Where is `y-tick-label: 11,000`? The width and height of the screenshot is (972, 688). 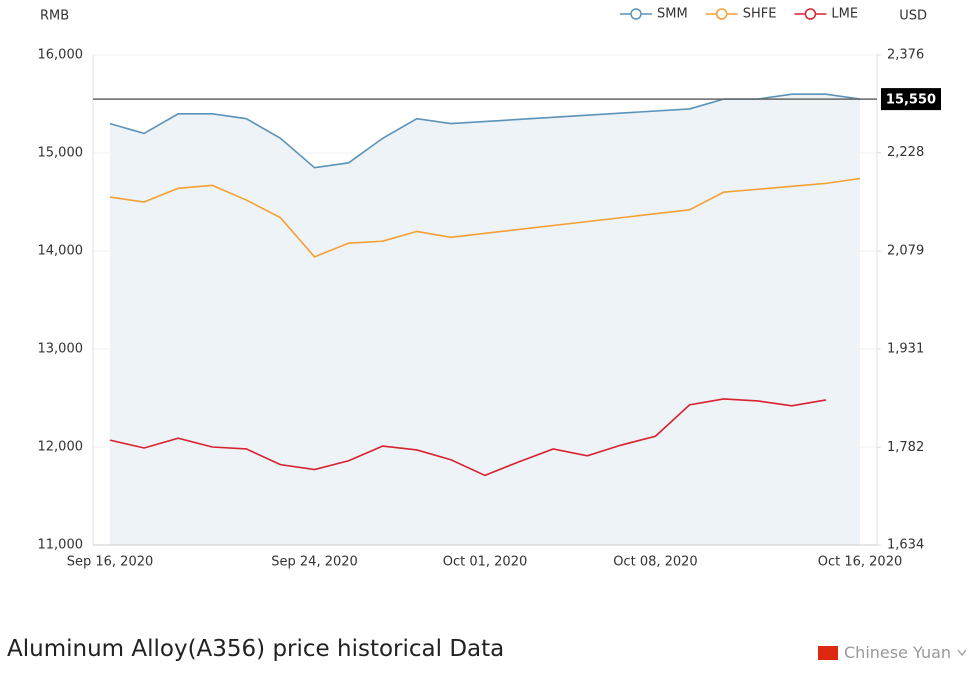 y-tick-label: 11,000 is located at coordinates (61, 545).